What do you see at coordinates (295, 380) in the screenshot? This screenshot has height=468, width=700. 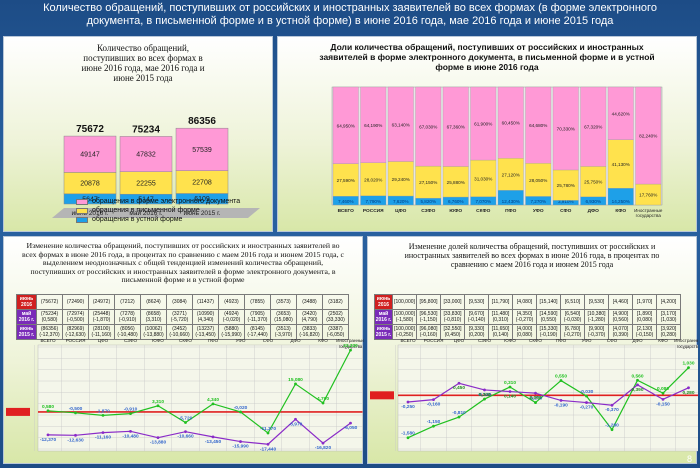 I see `line-data-label: 15,080` at bounding box center [295, 380].